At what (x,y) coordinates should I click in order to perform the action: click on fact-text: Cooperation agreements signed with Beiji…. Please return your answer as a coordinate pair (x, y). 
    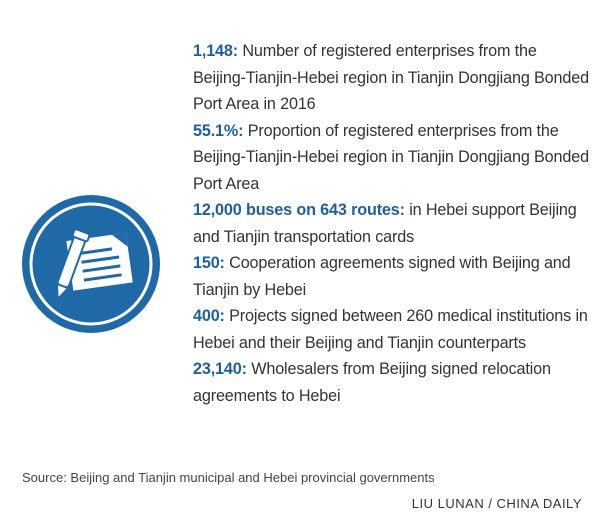
    Looking at the image, I should click on (382, 276).